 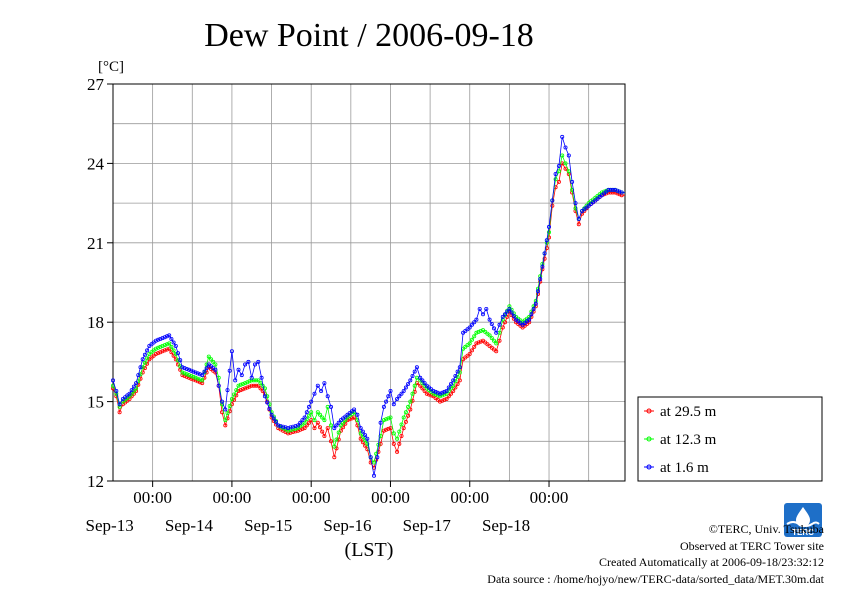 I want to click on terc-logo: TERC, so click(x=803, y=520).